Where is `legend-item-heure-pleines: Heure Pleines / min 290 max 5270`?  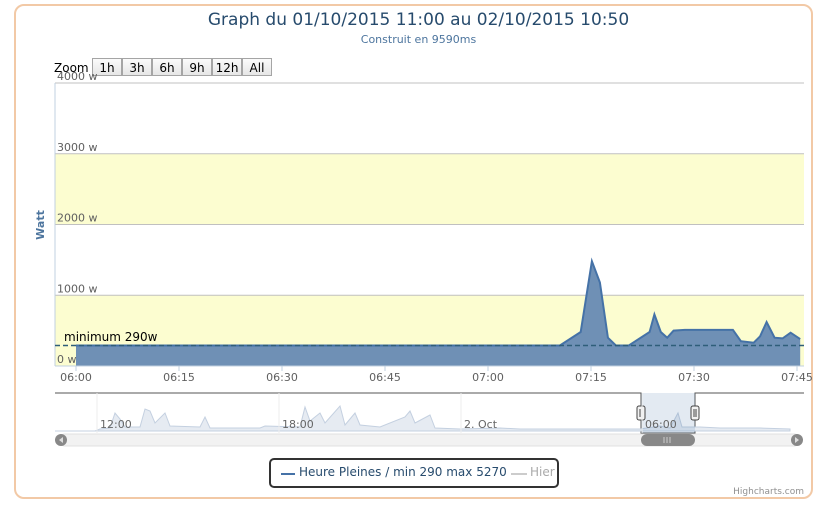
legend-item-heure-pleines: Heure Pleines / min 290 max 5270 is located at coordinates (403, 472).